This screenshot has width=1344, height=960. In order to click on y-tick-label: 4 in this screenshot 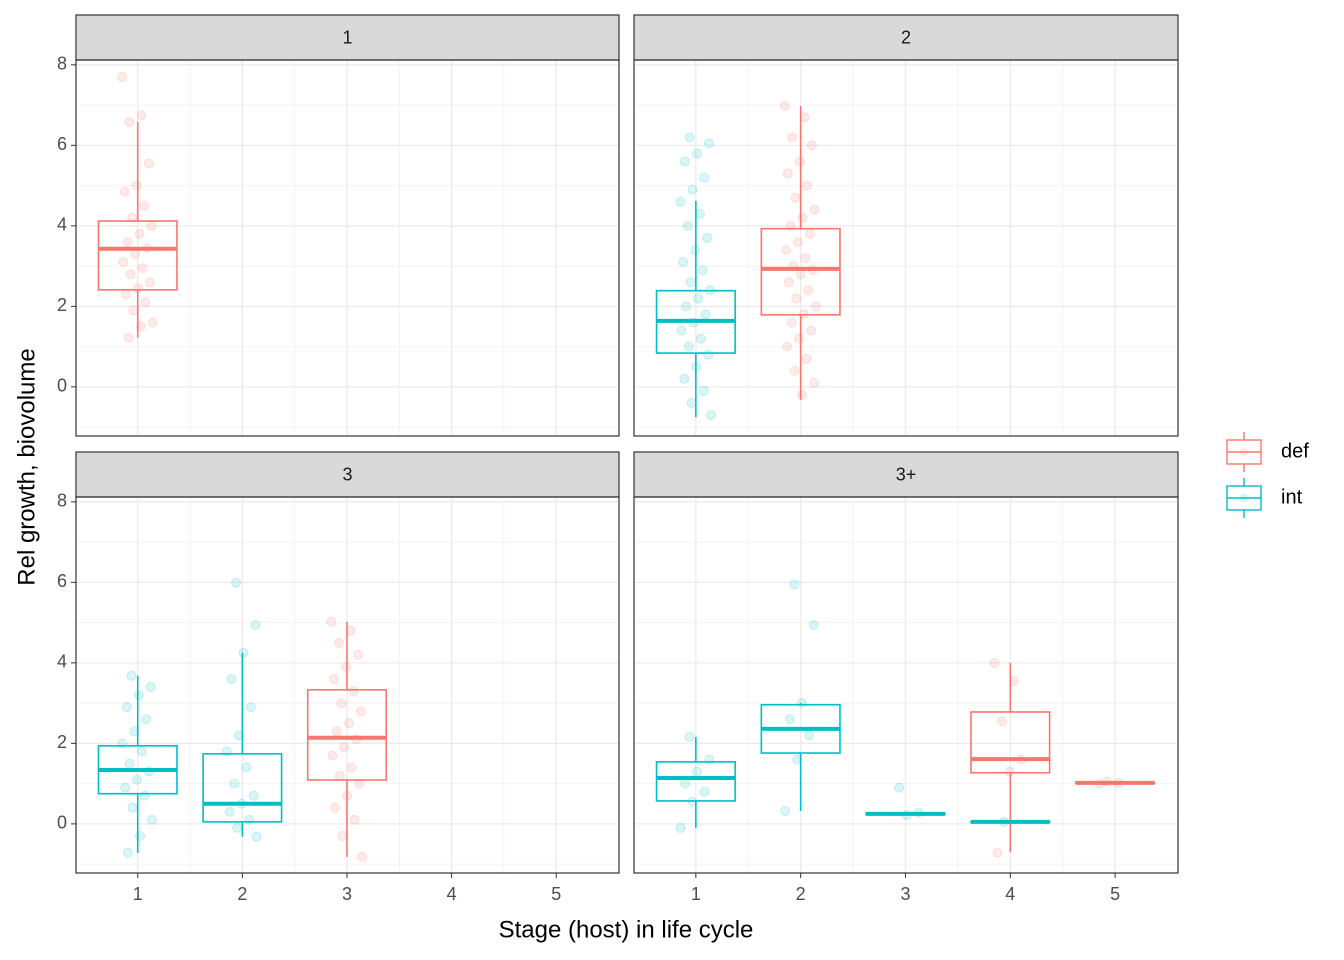, I will do `click(62, 662)`.